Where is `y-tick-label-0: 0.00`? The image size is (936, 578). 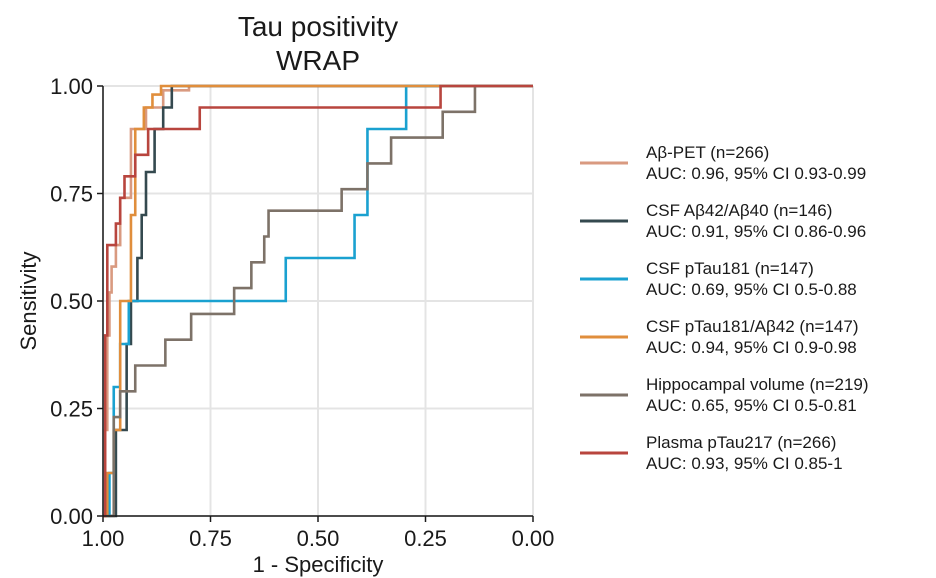 y-tick-label-0: 0.00 is located at coordinates (71, 516).